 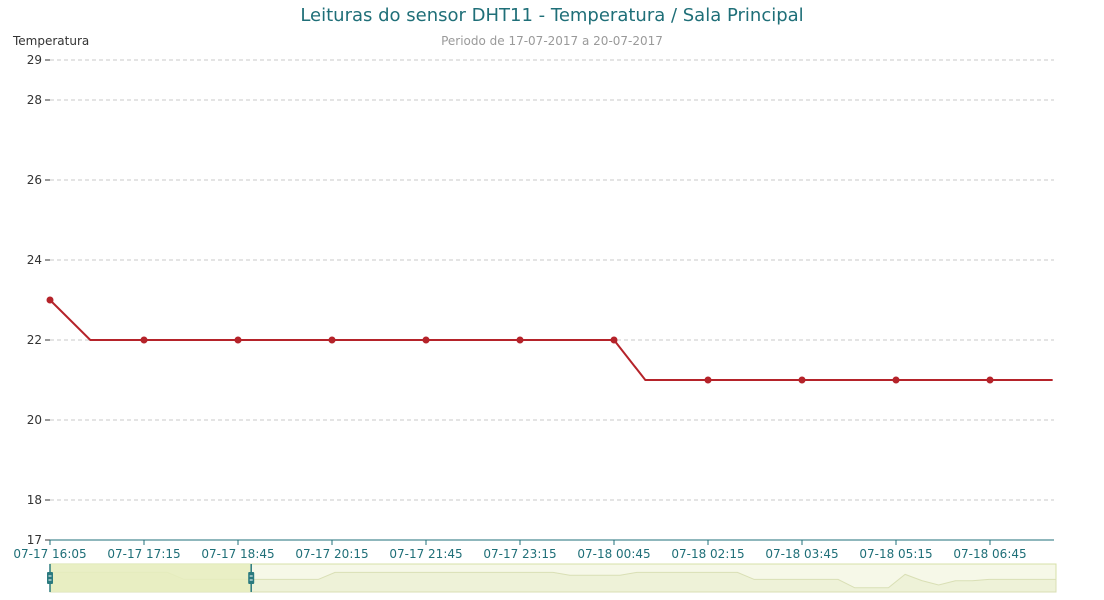 What do you see at coordinates (519, 554) in the screenshot?
I see `x-tick-label: 07-17 23:15` at bounding box center [519, 554].